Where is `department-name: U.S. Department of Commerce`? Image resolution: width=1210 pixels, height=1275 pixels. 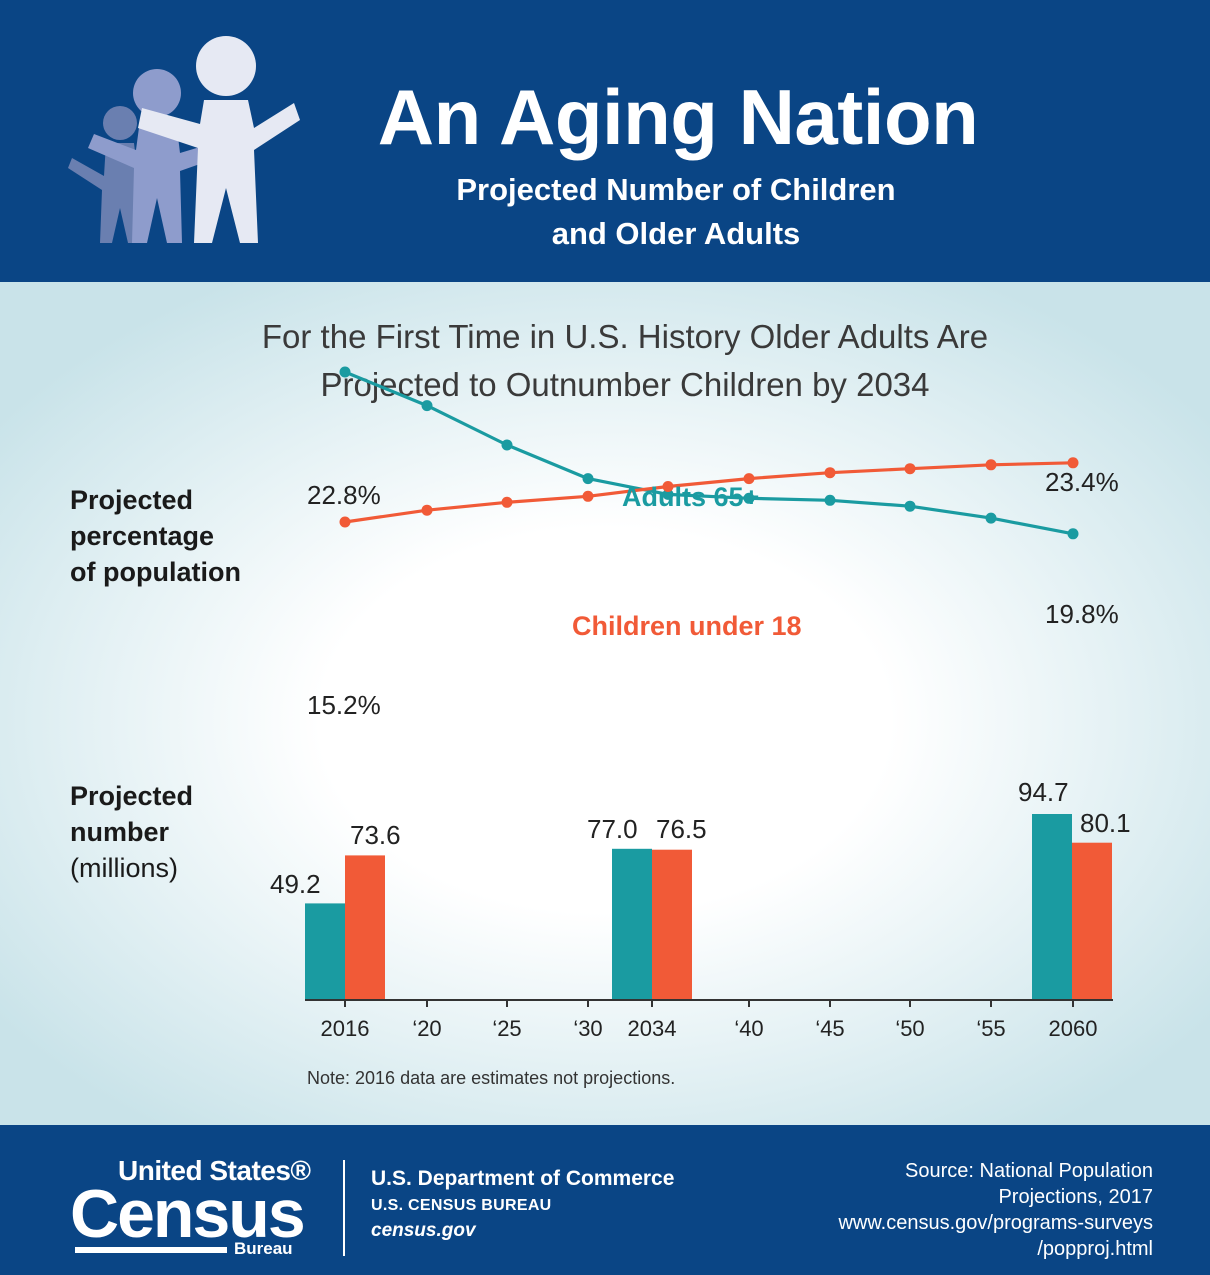
department-name: U.S. Department of Commerce is located at coordinates (523, 1178).